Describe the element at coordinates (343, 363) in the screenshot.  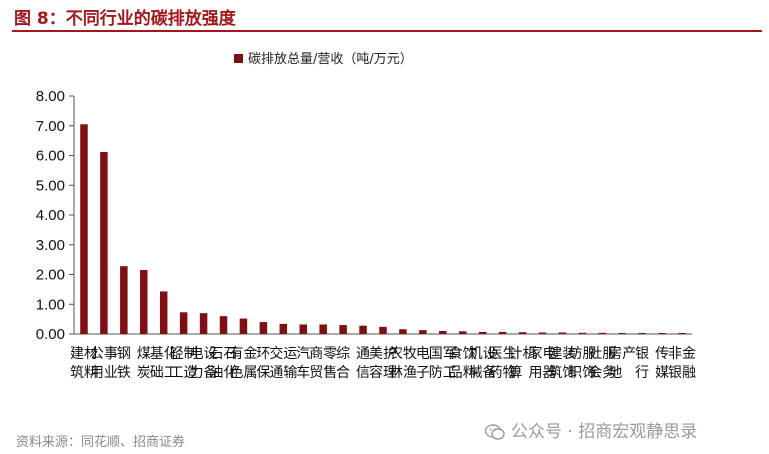
I see `x-tick-label: 综合` at that location.